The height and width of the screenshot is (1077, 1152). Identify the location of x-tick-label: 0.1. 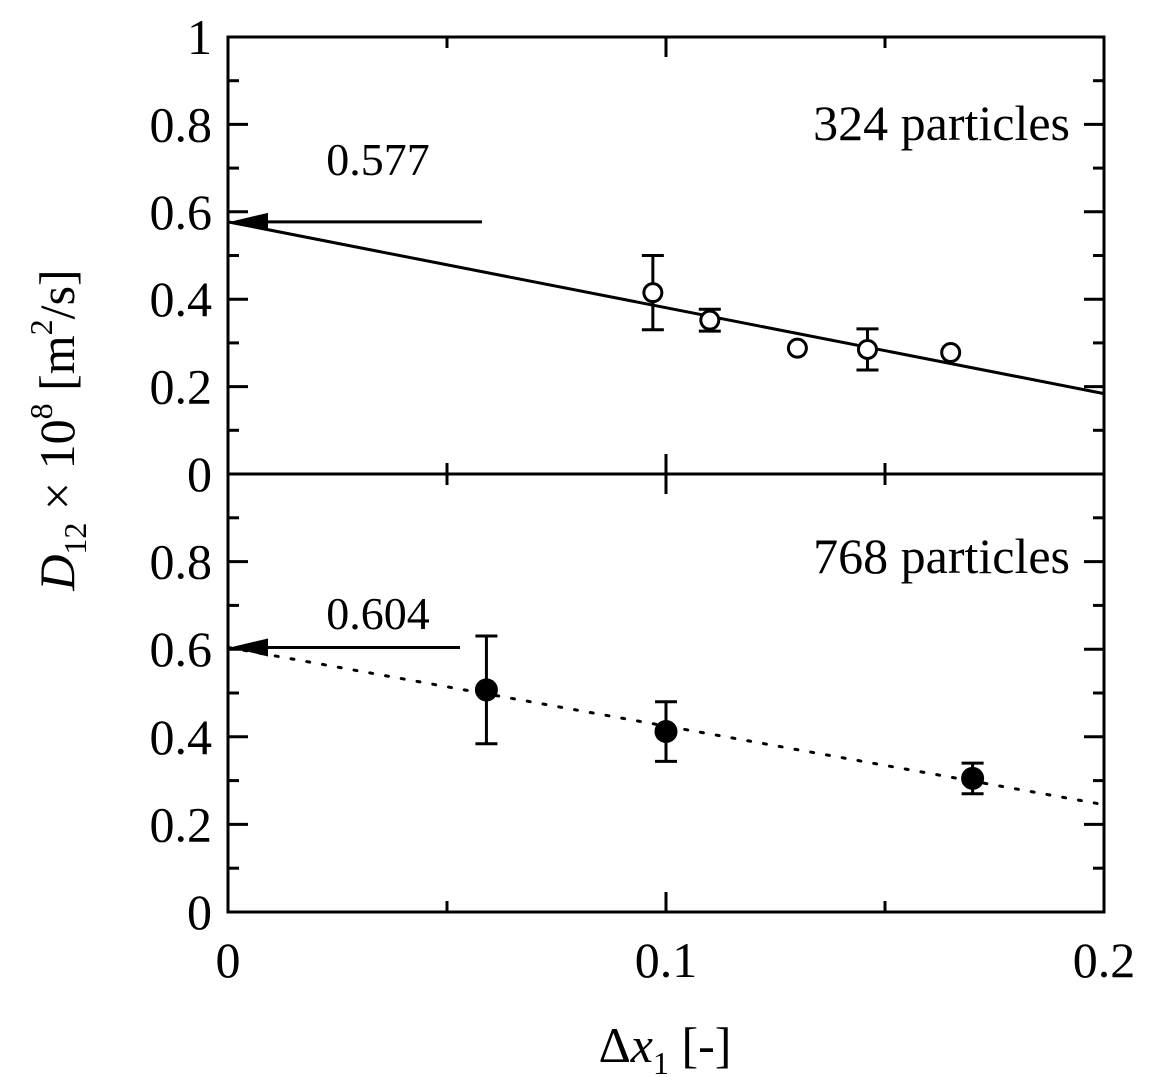
(666, 960).